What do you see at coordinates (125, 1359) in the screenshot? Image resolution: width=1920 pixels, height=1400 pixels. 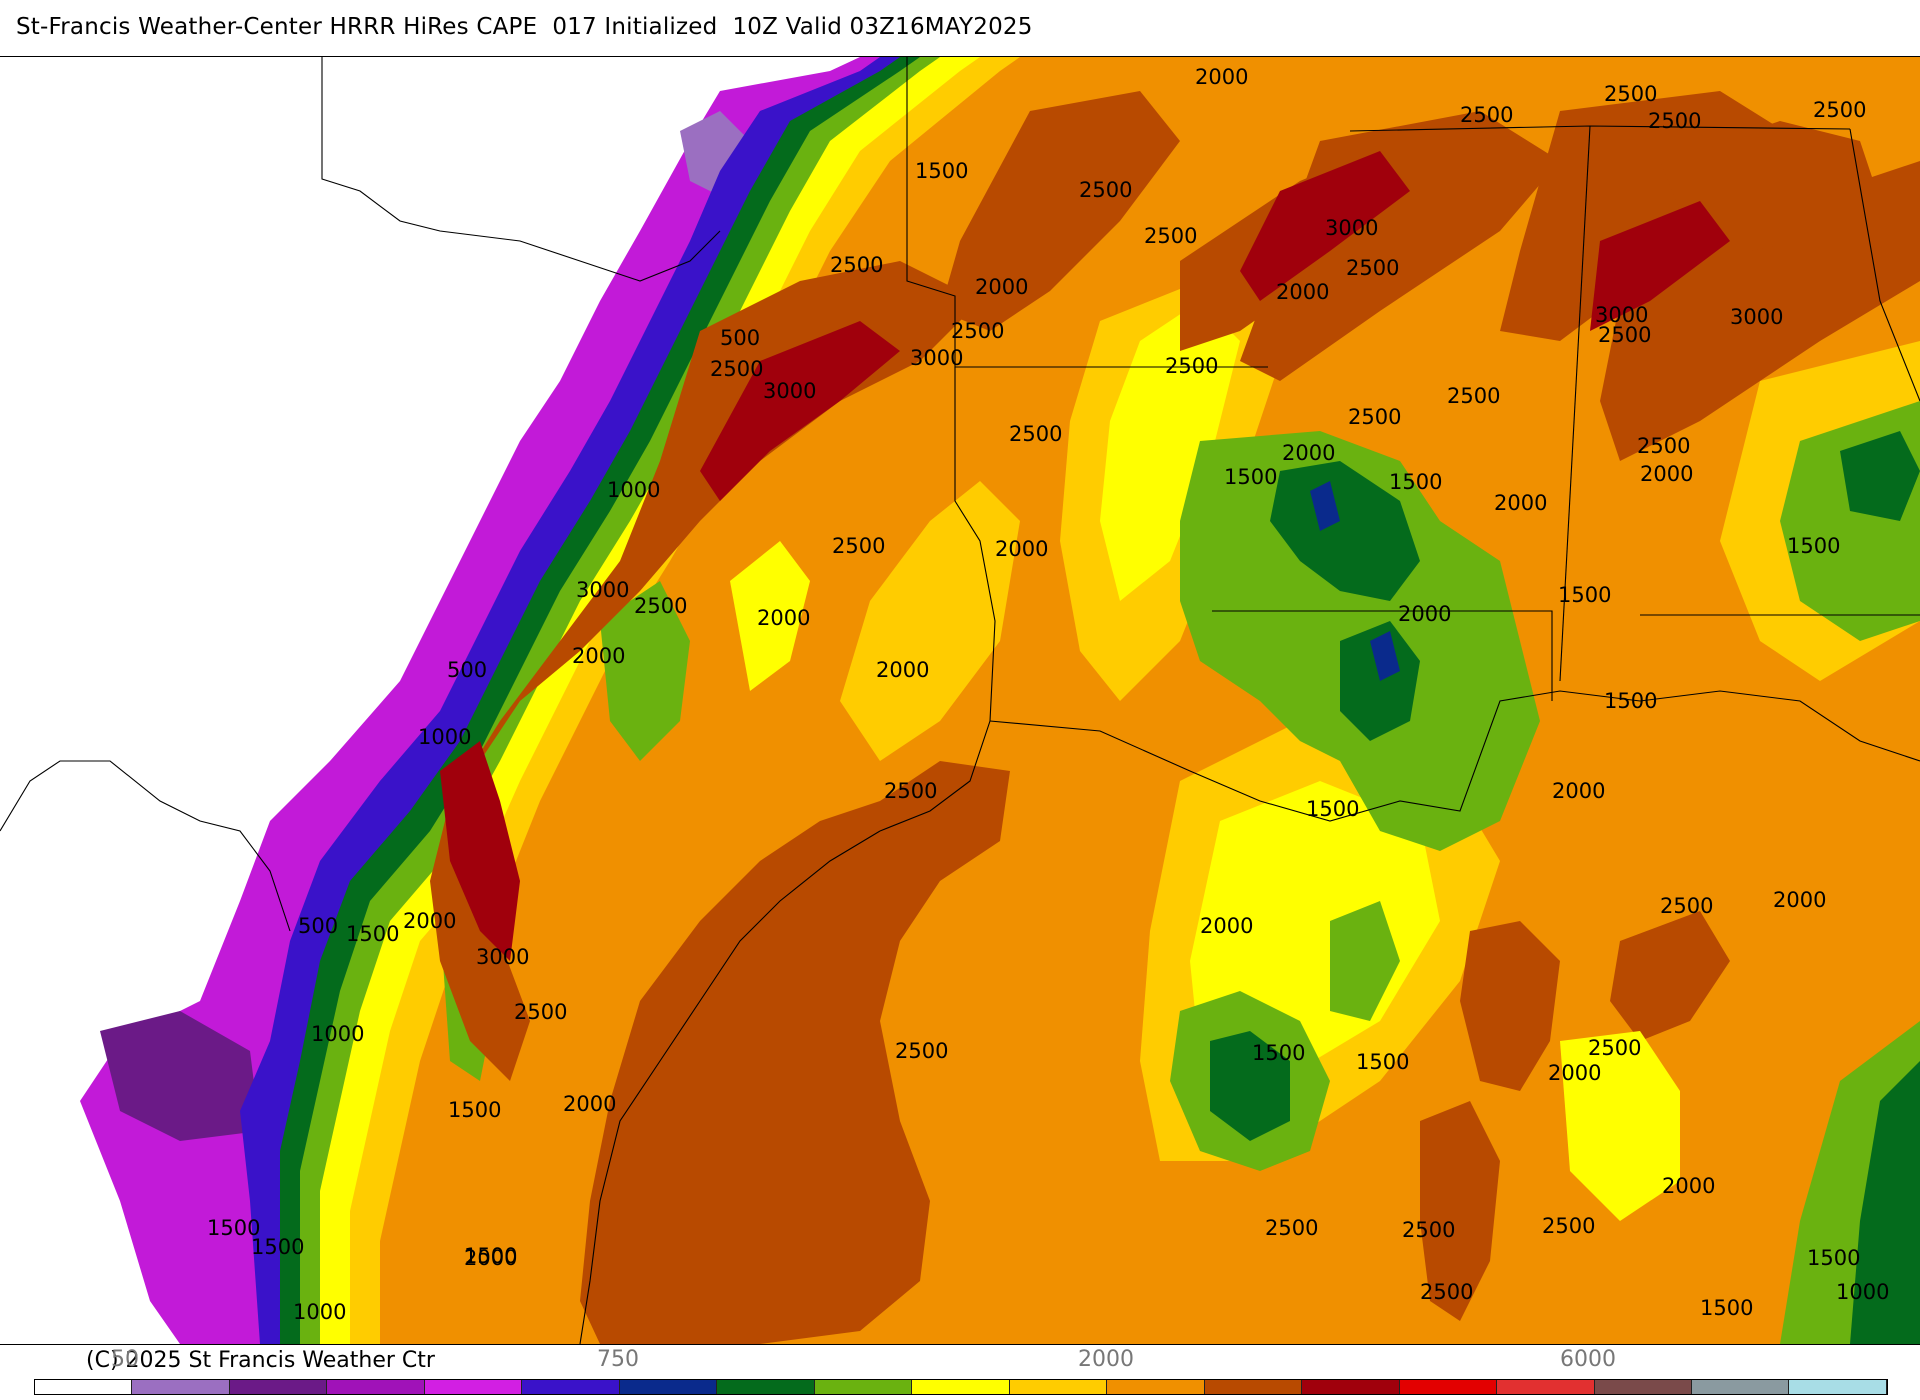 I see `legend-tick-label: 50` at bounding box center [125, 1359].